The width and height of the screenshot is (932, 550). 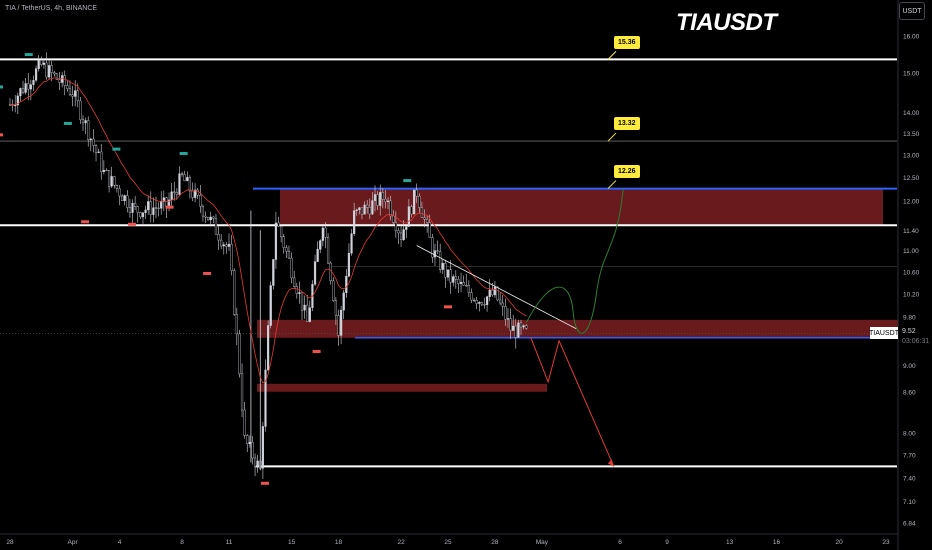 I want to click on price-tick-4: 13.00, so click(x=911, y=155).